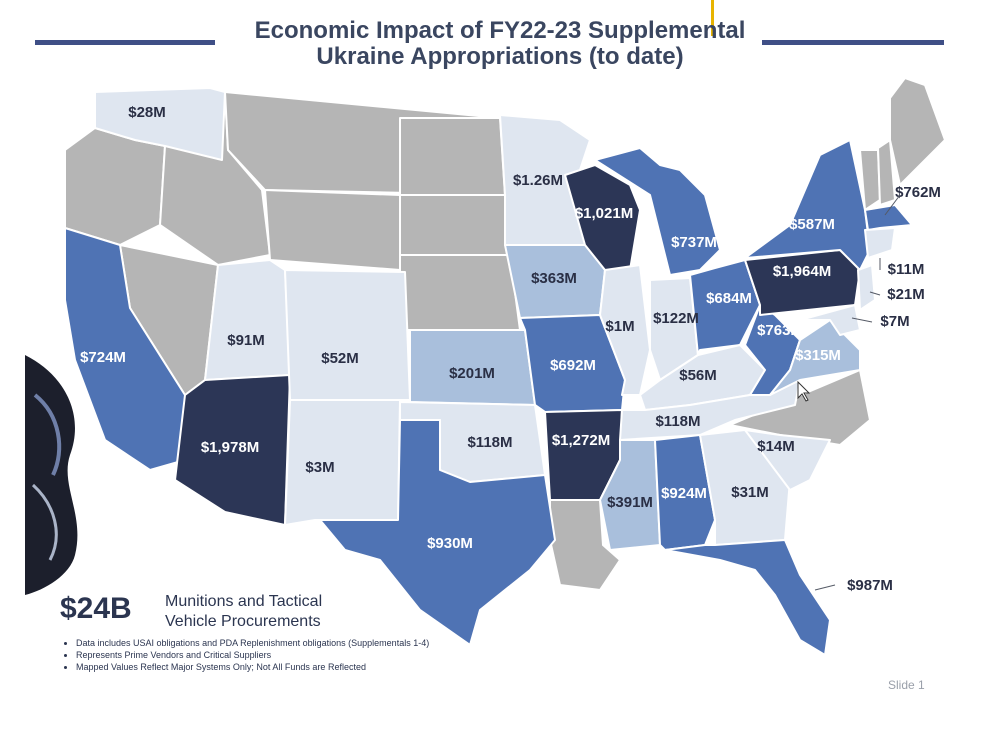 The image size is (1000, 752). I want to click on mouse-pointer-icon, so click(804, 391).